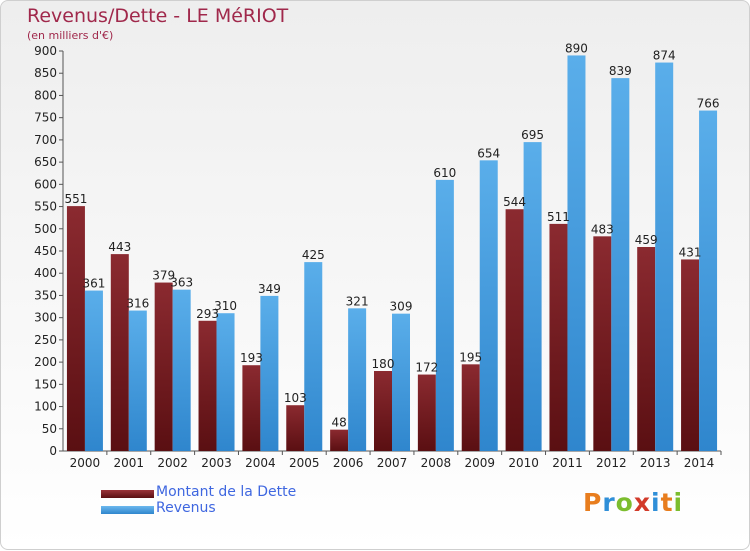 Image resolution: width=750 pixels, height=551 pixels. Describe the element at coordinates (304, 463) in the screenshot. I see `x-tick-label: 2005` at that location.